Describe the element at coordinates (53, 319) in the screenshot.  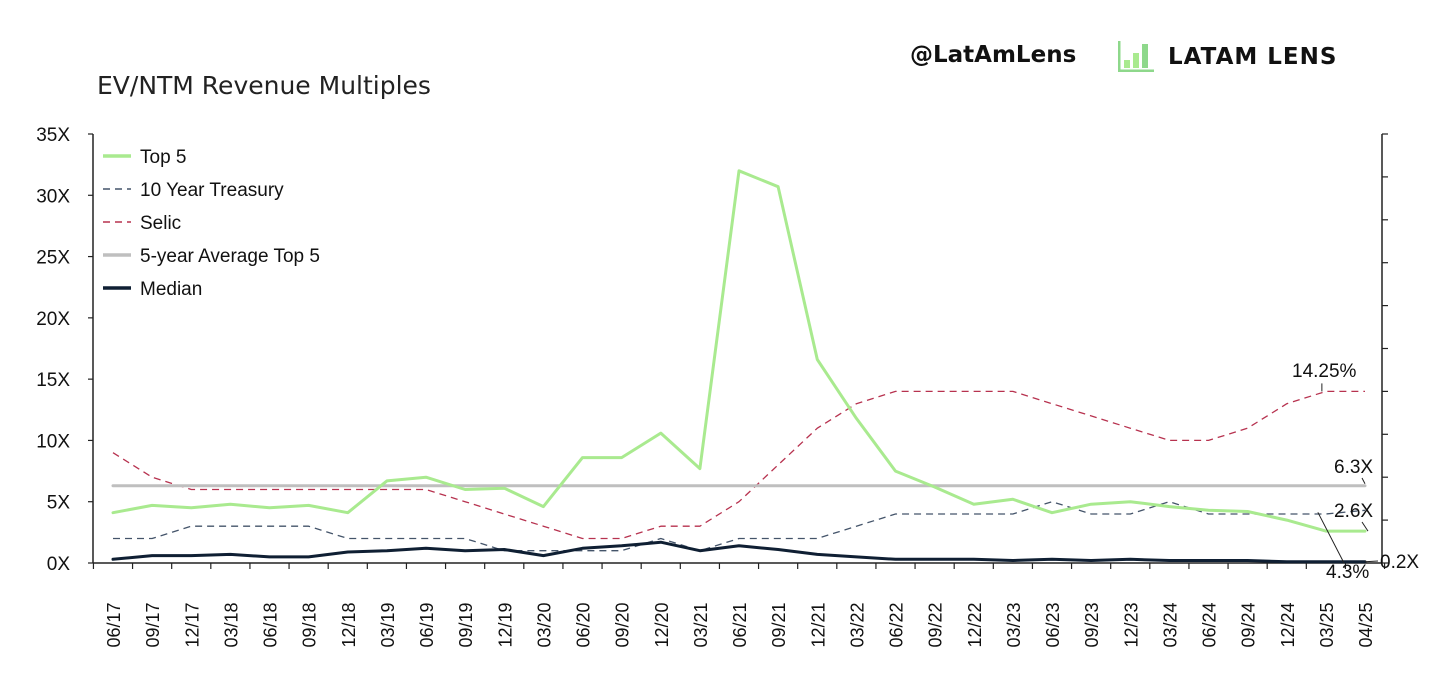
I see `y-tick-label: 20X` at that location.